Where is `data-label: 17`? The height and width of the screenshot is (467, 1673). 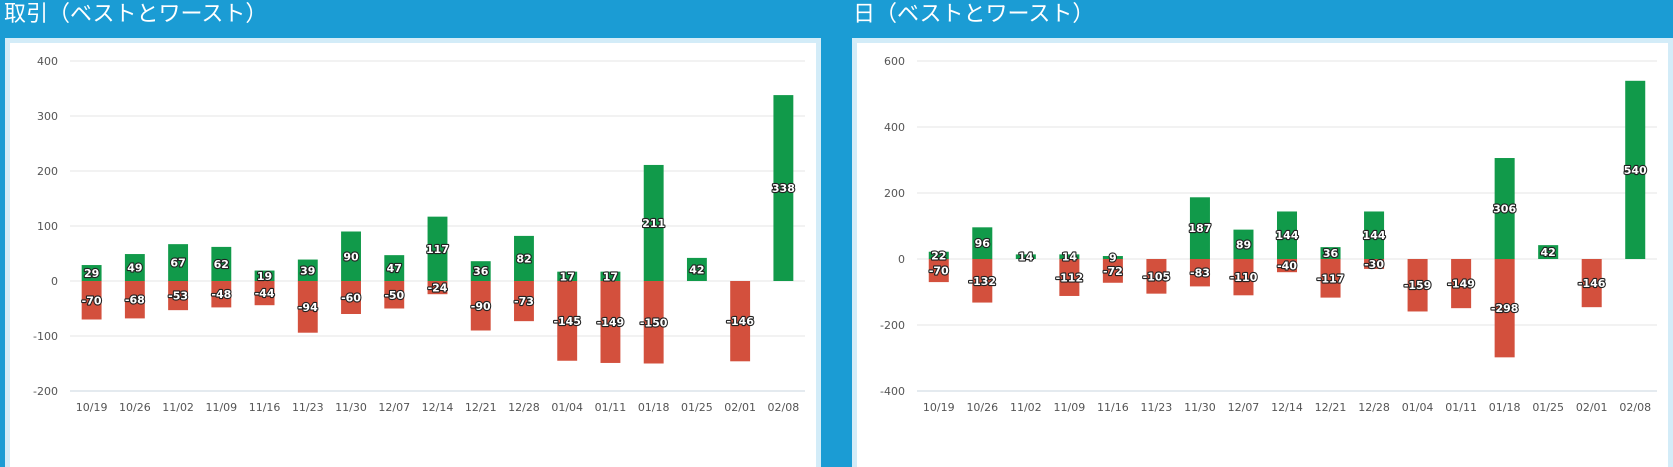
data-label: 17 is located at coordinates (610, 276).